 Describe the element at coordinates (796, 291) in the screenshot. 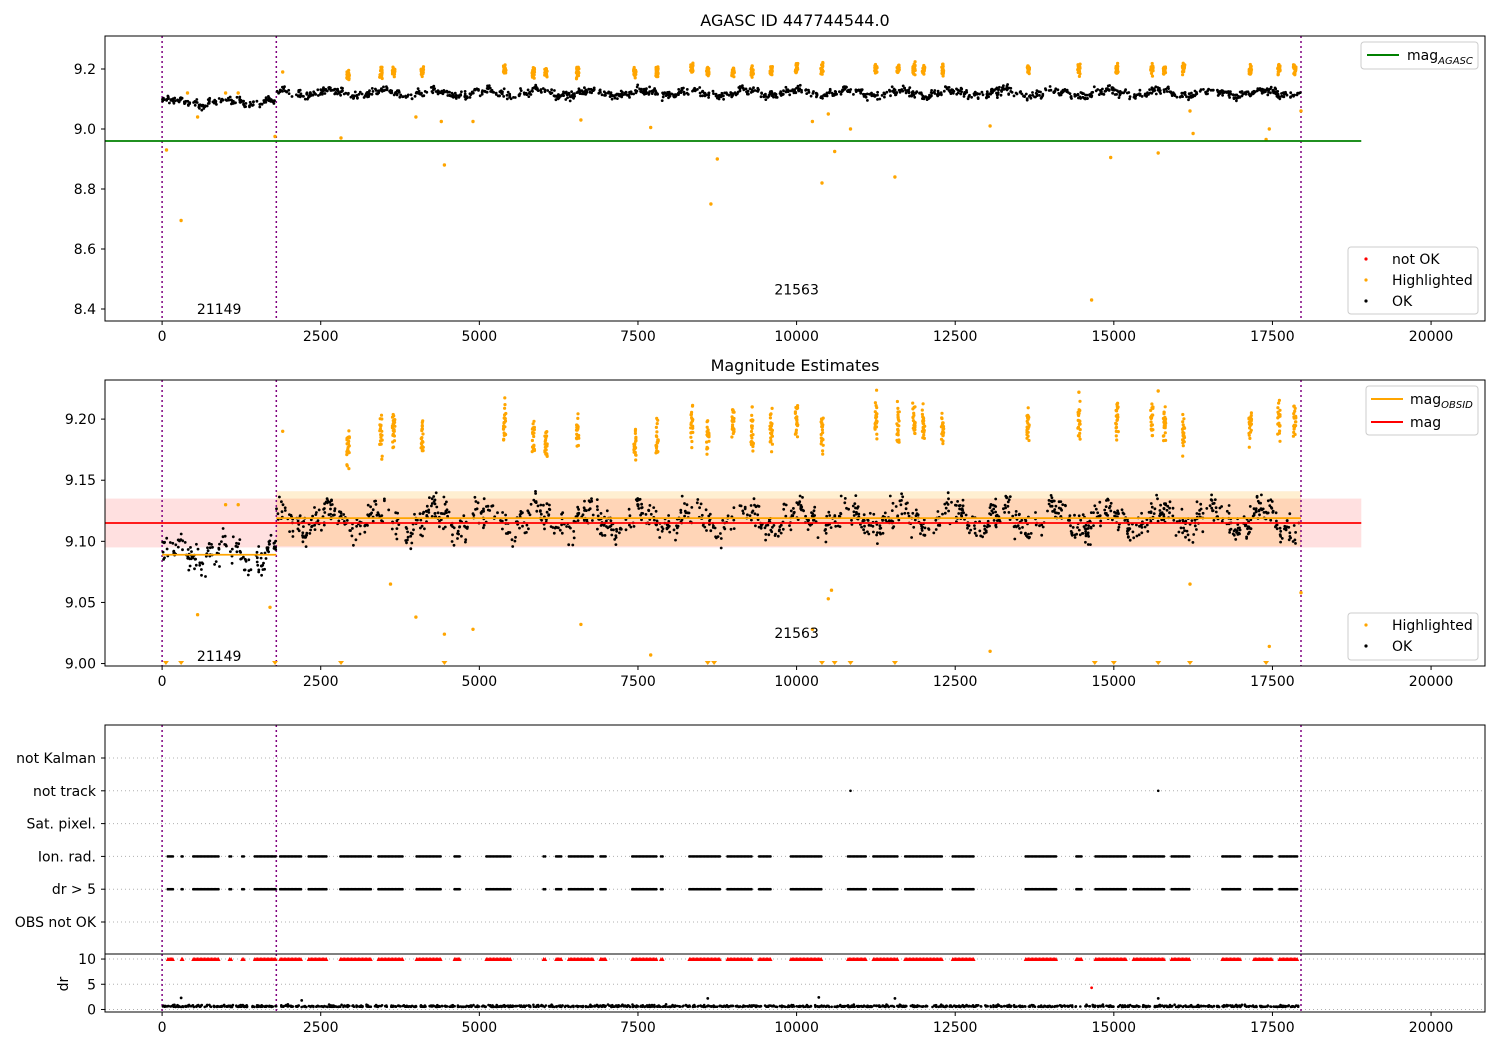

I see `obsid-label: 21563` at that location.